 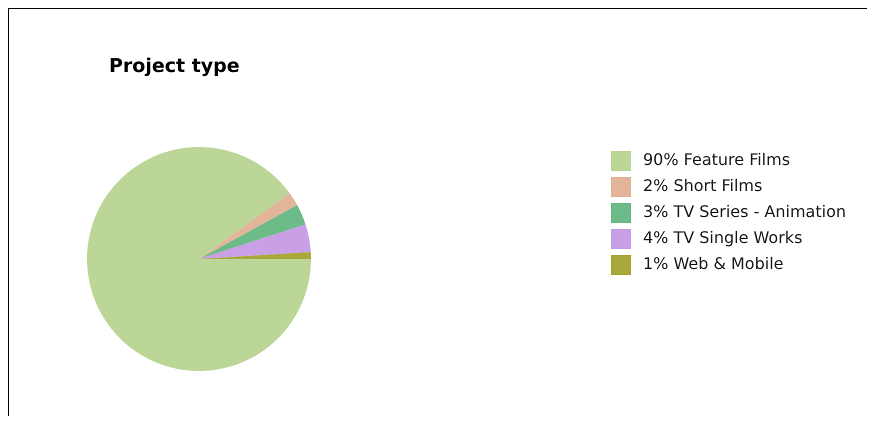 What do you see at coordinates (713, 263) in the screenshot?
I see `legend-label: 1% Web & Mobile` at bounding box center [713, 263].